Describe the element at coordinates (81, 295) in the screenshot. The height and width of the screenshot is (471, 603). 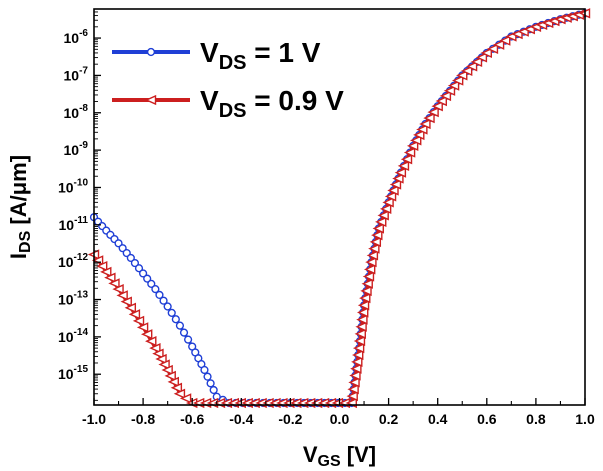
I see `y-tick-label-exponent: -13` at that location.